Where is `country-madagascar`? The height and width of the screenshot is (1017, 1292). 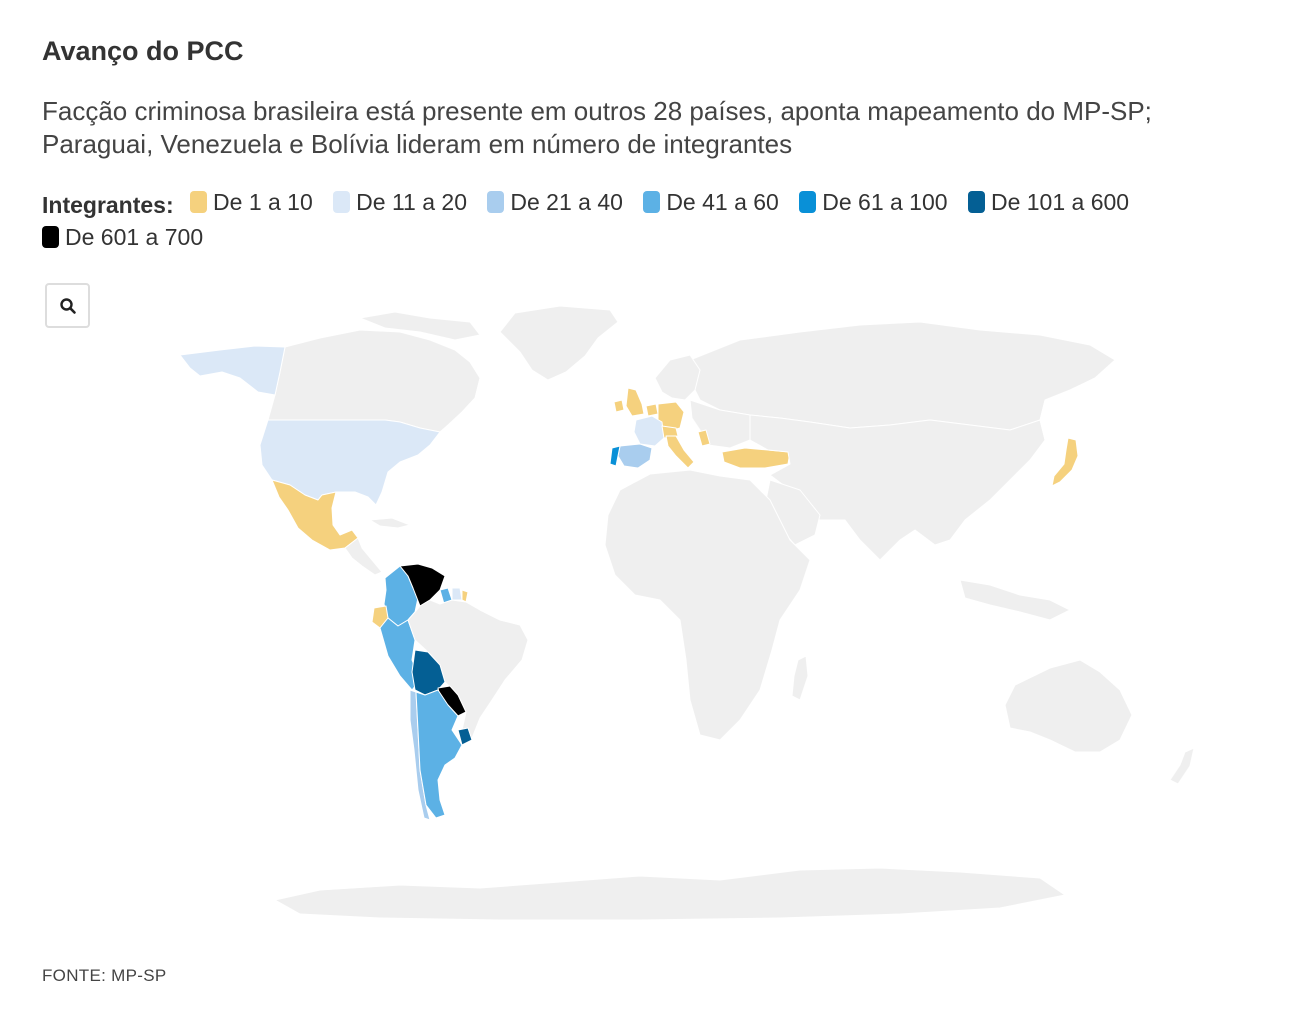
country-madagascar is located at coordinates (800, 678).